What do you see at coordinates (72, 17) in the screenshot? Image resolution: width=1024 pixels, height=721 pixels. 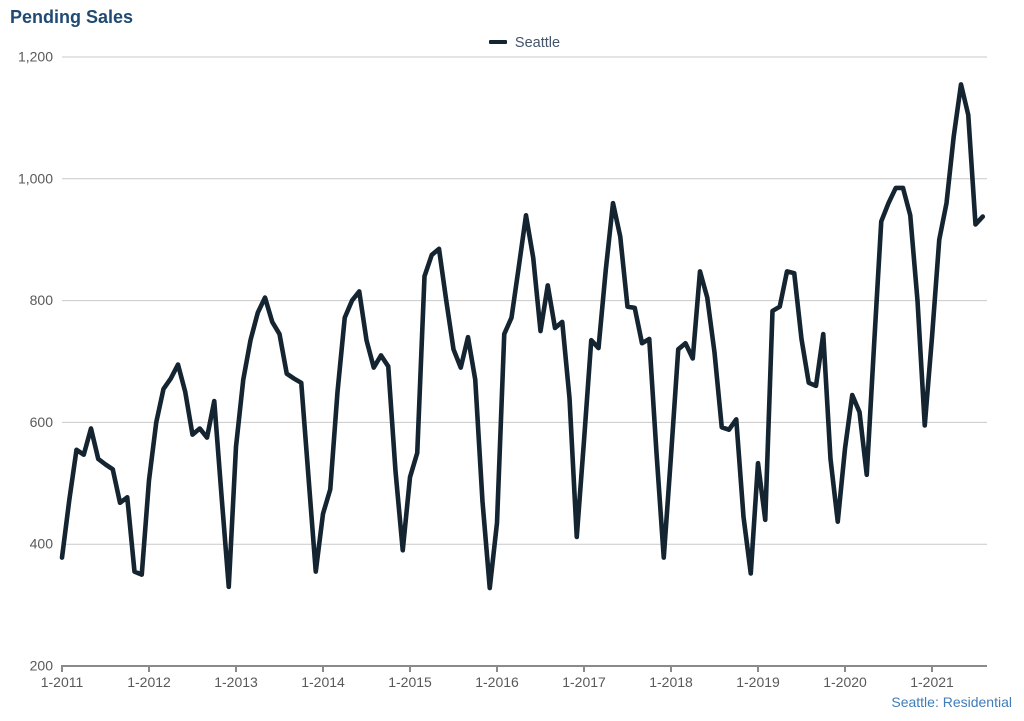 I see `chart-title: Pending Sales` at bounding box center [72, 17].